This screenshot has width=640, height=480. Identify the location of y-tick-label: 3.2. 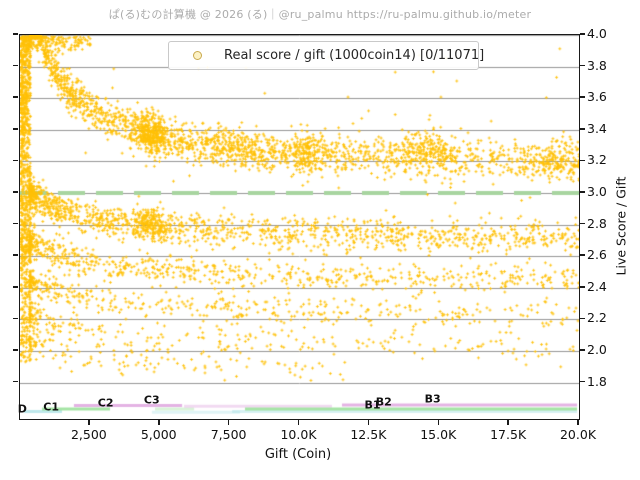
(597, 160).